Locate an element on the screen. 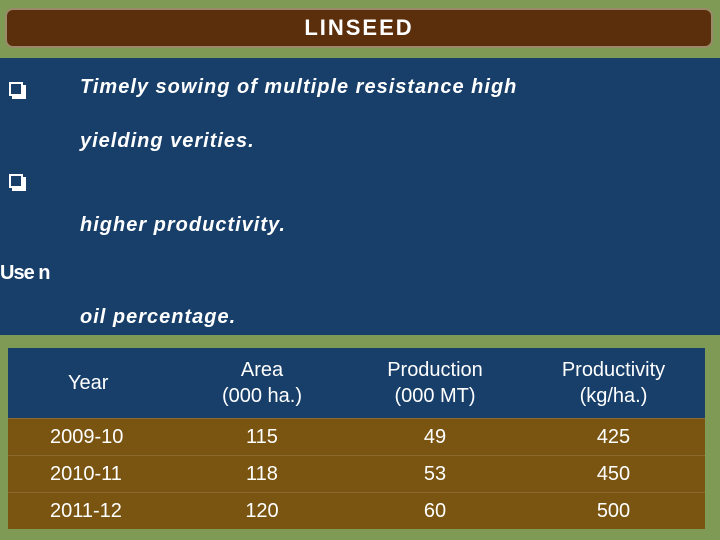 The width and height of the screenshot is (720, 540). header-year-label: Year is located at coordinates (88, 383).